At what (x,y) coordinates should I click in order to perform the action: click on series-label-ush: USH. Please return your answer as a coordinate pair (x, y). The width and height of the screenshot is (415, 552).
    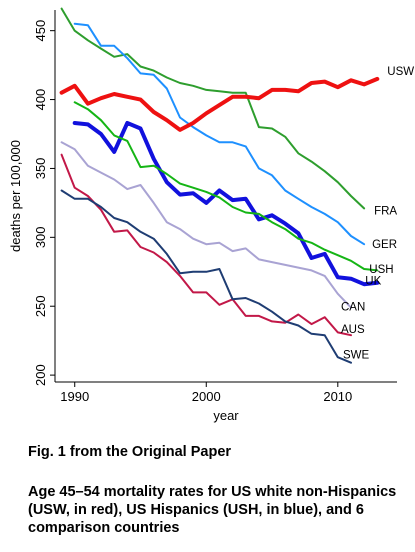
    Looking at the image, I should click on (381, 270).